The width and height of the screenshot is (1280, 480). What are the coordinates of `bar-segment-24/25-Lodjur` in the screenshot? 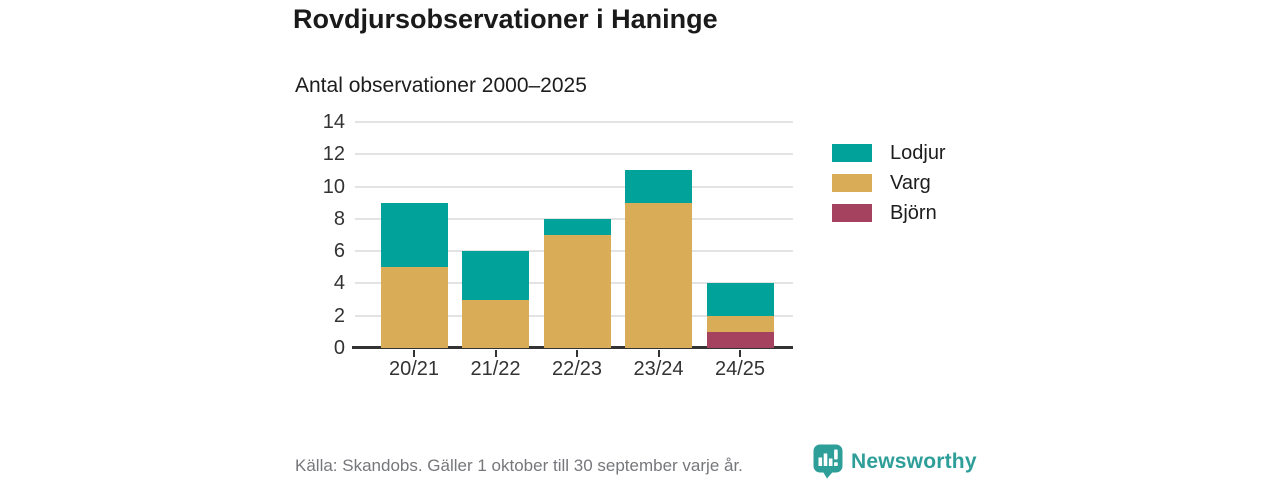 It's located at (740, 299).